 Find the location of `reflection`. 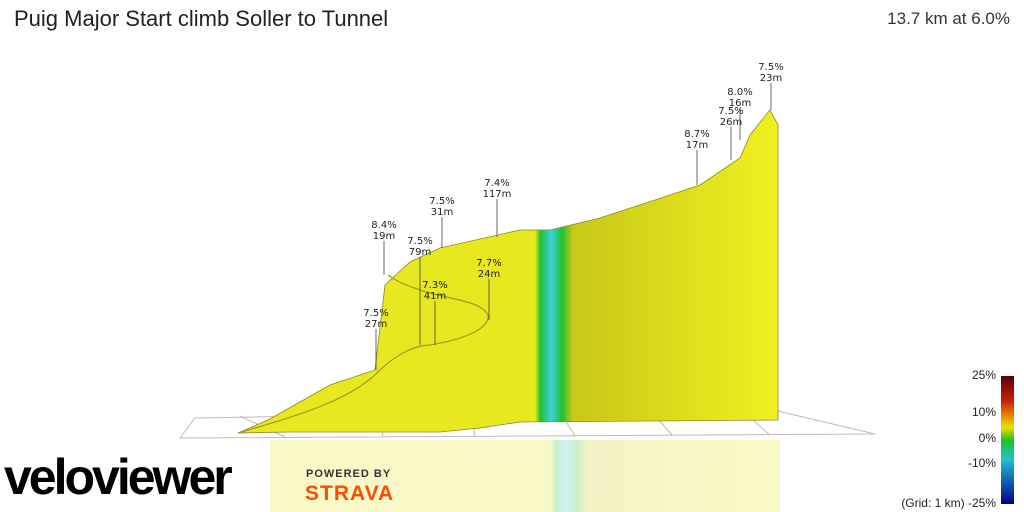

reflection is located at coordinates (525, 476).